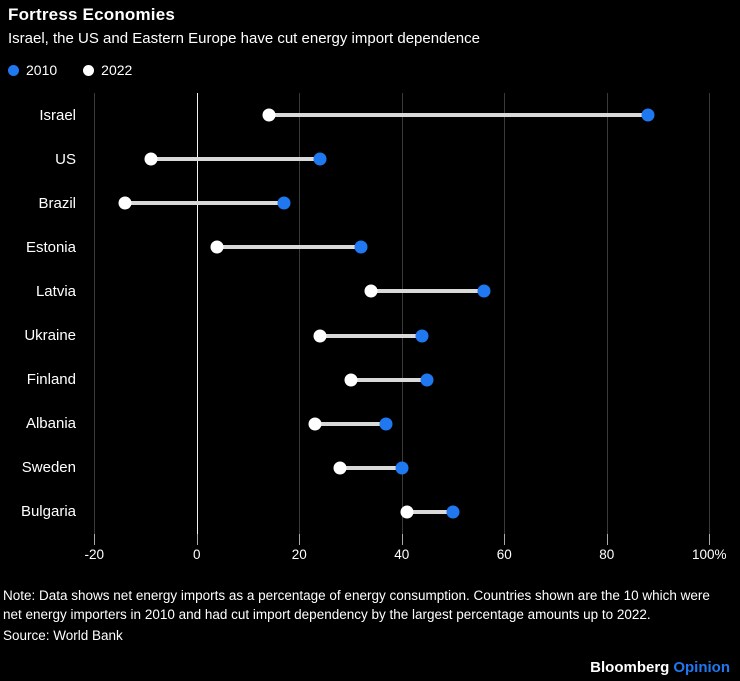  What do you see at coordinates (504, 554) in the screenshot?
I see `x-tick-label: 60` at bounding box center [504, 554].